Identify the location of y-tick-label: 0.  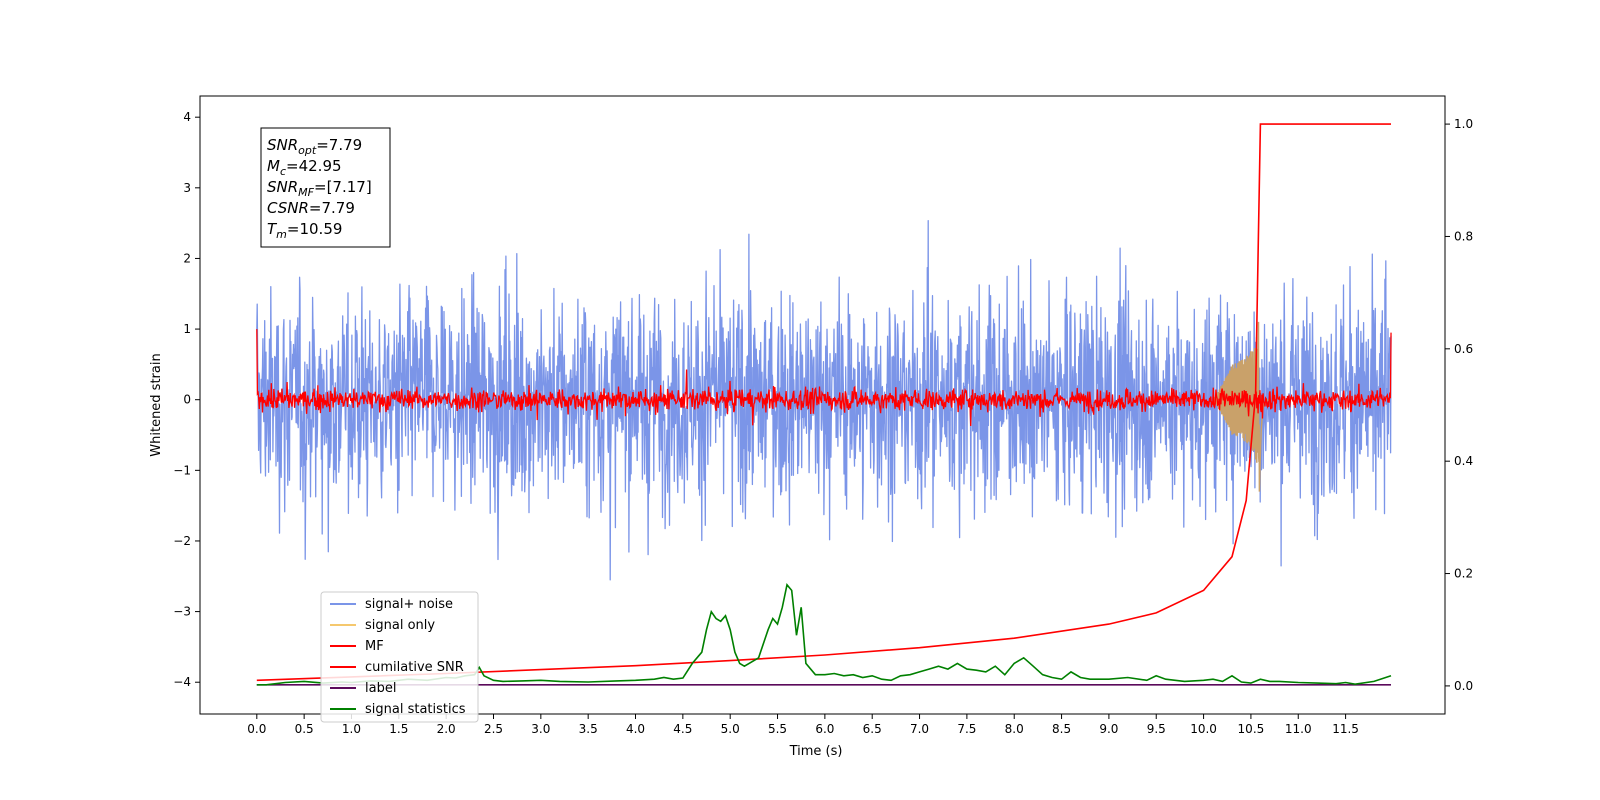
(187, 400).